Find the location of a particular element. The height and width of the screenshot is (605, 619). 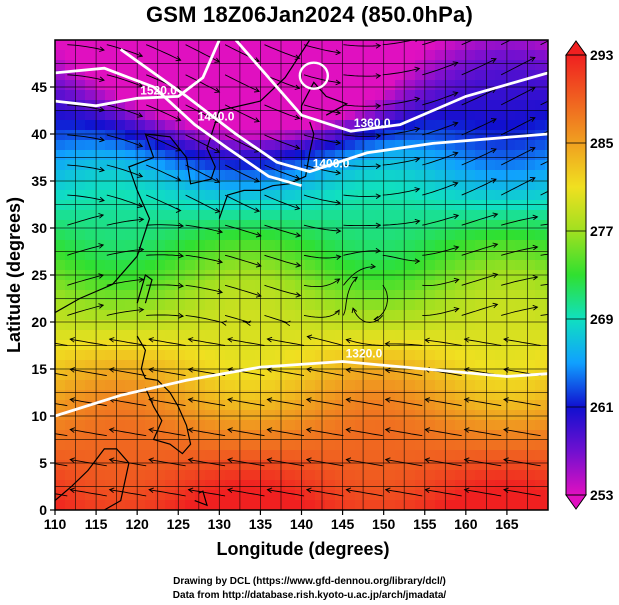

colorbar-tick-label: 293 is located at coordinates (602, 55).